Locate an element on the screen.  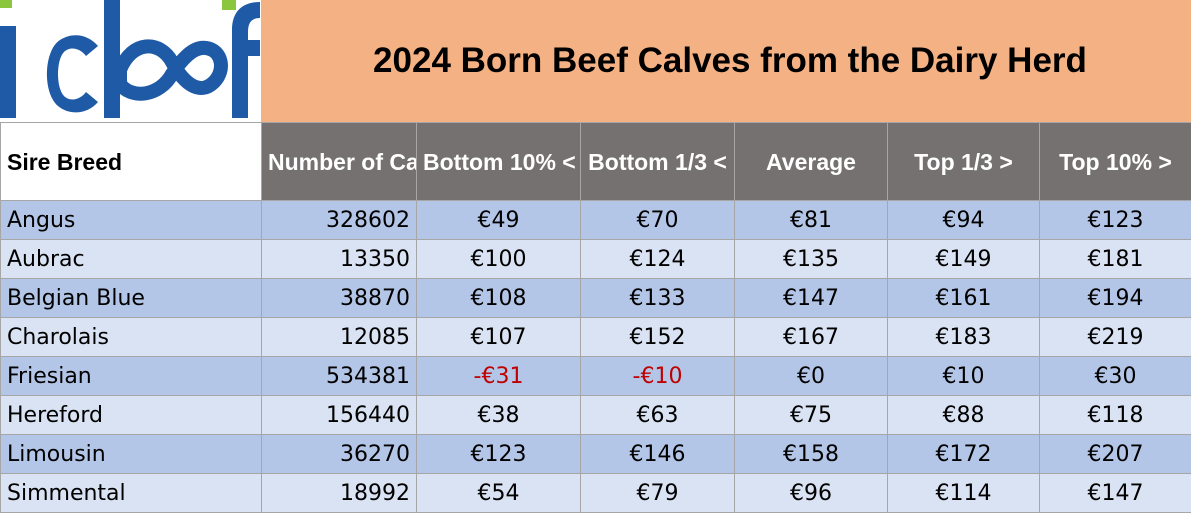
cell-bottom-10: €123 is located at coordinates (498, 454).